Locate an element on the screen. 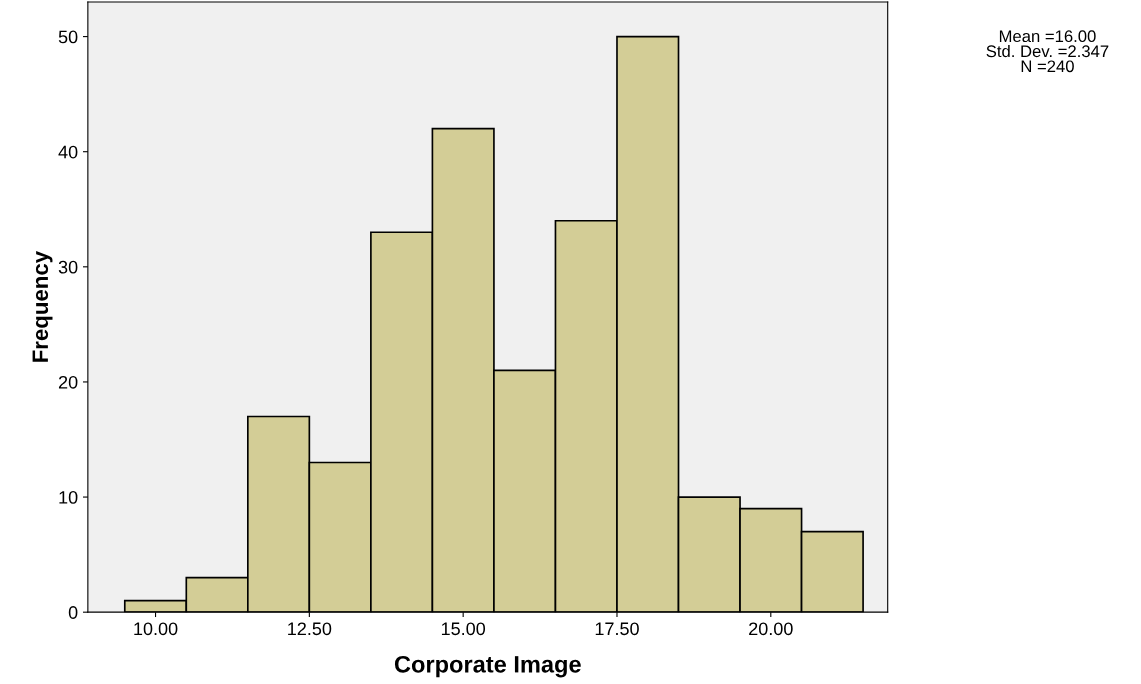 The image size is (1141, 684). y-tick-label: 0 is located at coordinates (73, 612).